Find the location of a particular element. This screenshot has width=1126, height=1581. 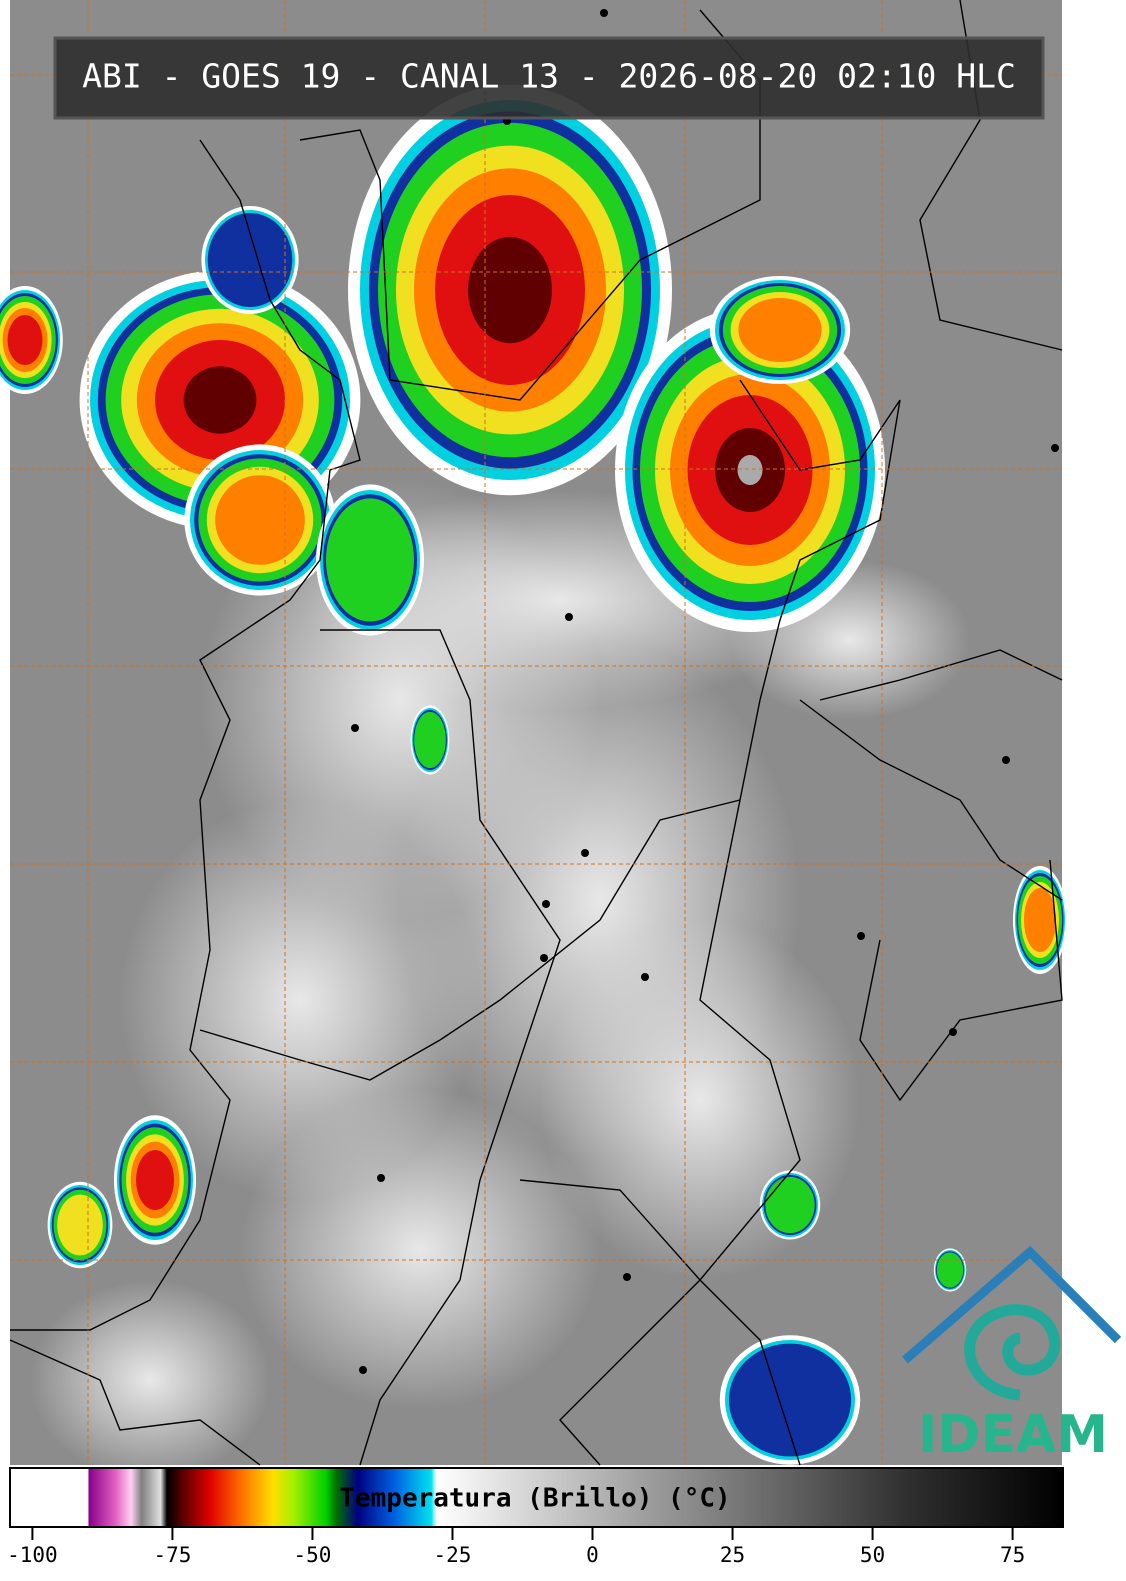

title-box is located at coordinates (549, 78).